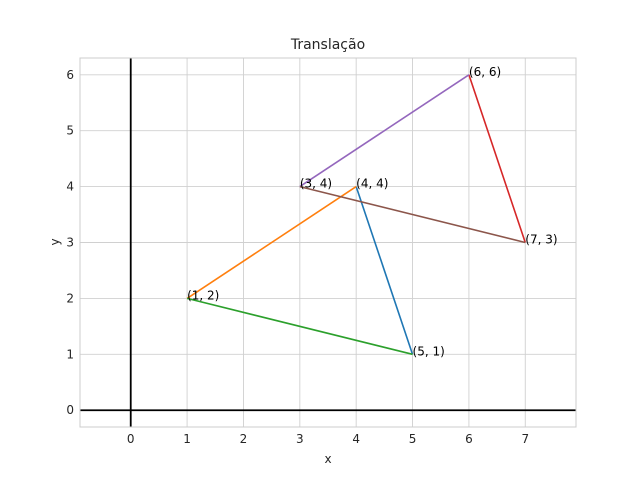 Image resolution: width=640 pixels, height=480 pixels. Describe the element at coordinates (469, 439) in the screenshot. I see `x-tick-label: 6` at that location.